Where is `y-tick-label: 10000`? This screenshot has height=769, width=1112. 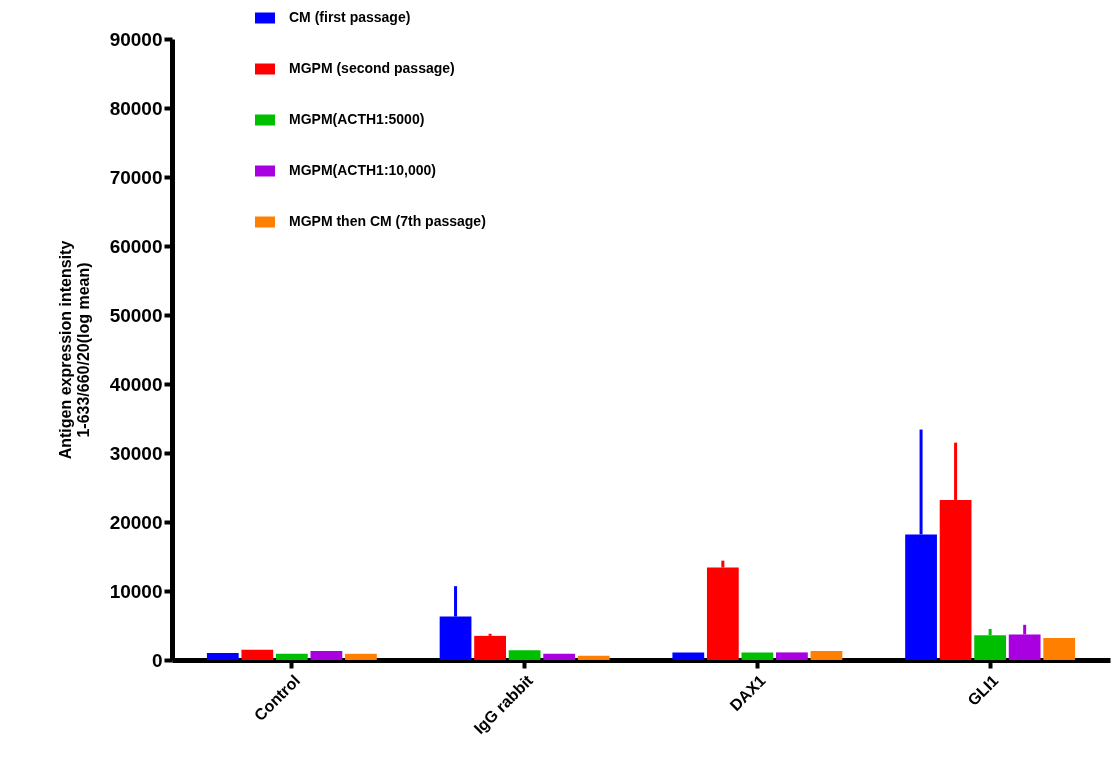 y-tick-label: 10000 is located at coordinates (136, 591).